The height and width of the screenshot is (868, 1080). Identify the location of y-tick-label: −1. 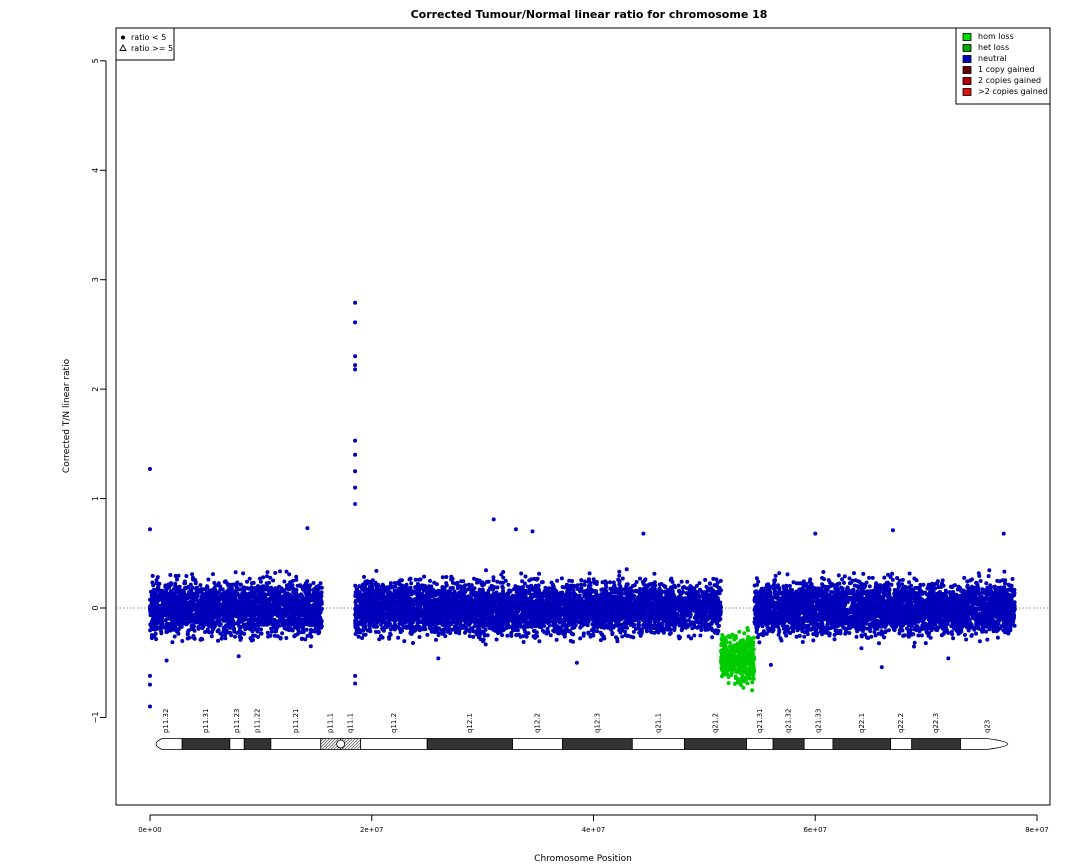
(95, 718).